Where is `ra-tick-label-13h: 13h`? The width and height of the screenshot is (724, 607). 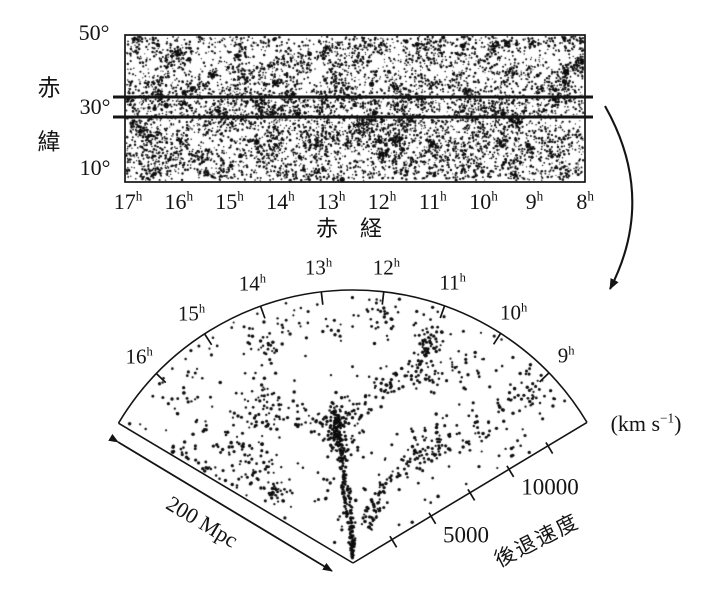 ra-tick-label-13h: 13h is located at coordinates (331, 201).